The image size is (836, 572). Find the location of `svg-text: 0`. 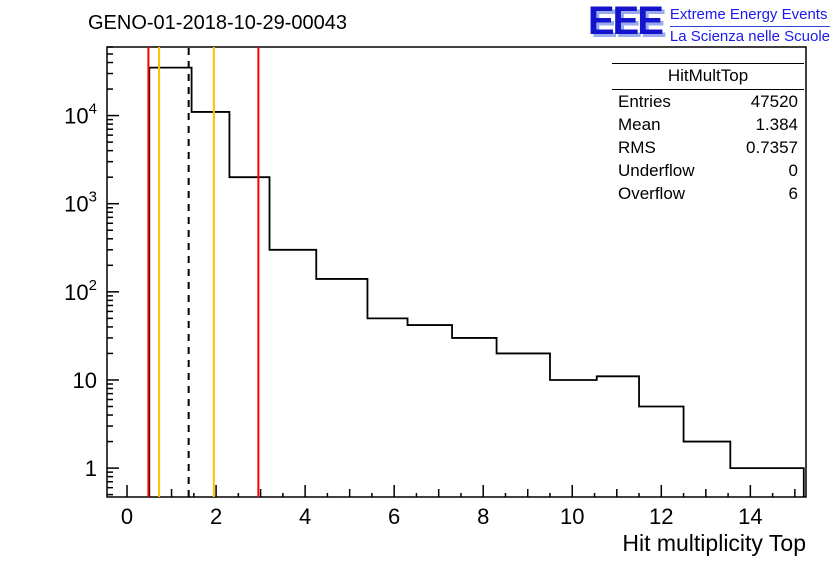

svg-text: 0 is located at coordinates (127, 516).